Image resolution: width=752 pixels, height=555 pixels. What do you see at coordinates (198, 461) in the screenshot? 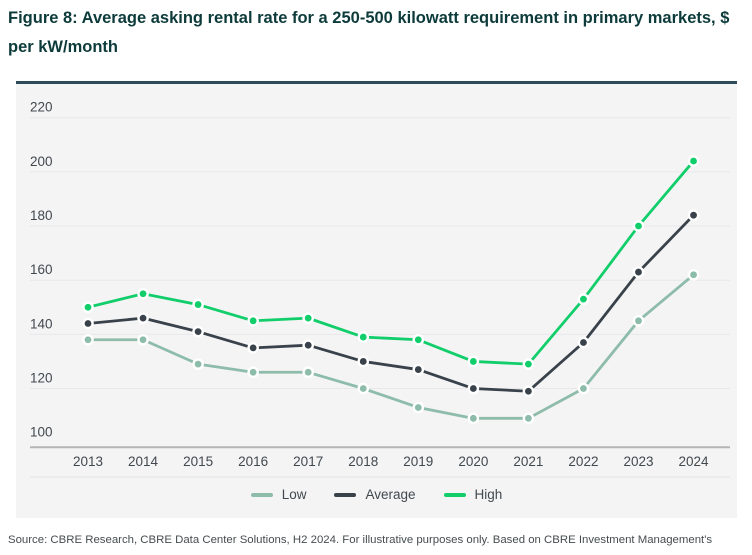
I see `x-tick-label: 2015` at bounding box center [198, 461].